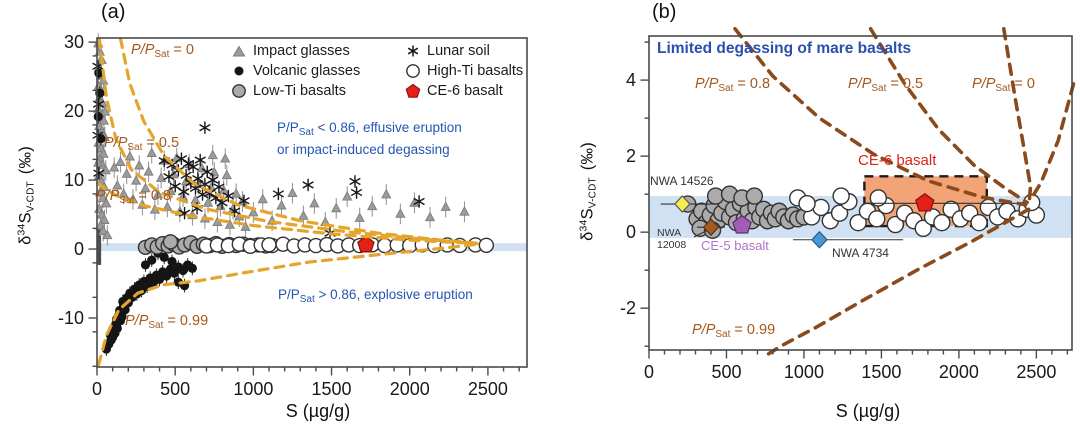  Describe the element at coordinates (1052, 142) in the screenshot. I see `degassing-curve-p-psat-0-right-branch` at that location.